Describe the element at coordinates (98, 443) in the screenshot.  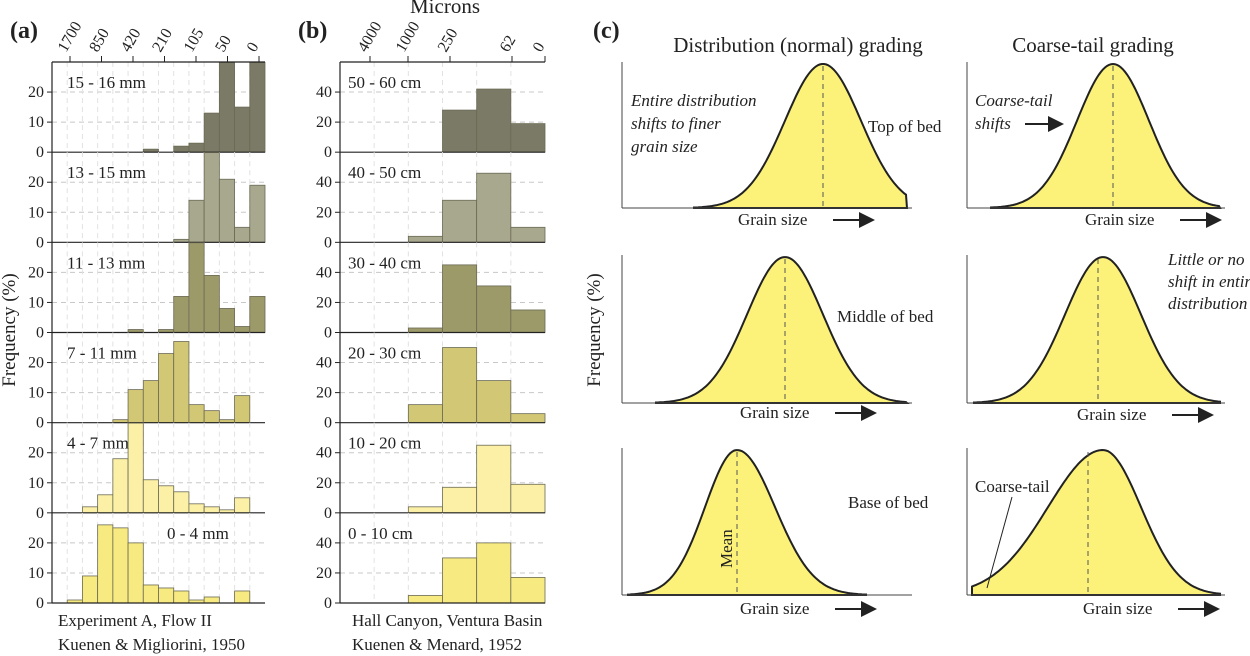
I see `interval-label: 4 - 7 mm` at that location.